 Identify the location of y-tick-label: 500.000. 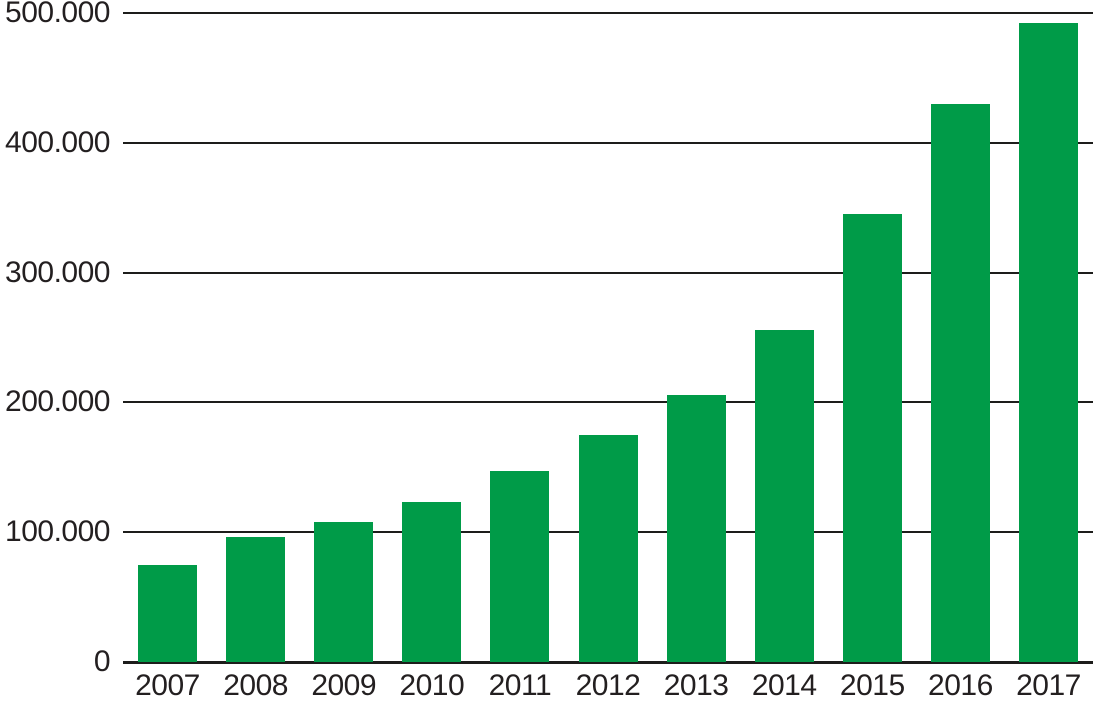
(57, 14).